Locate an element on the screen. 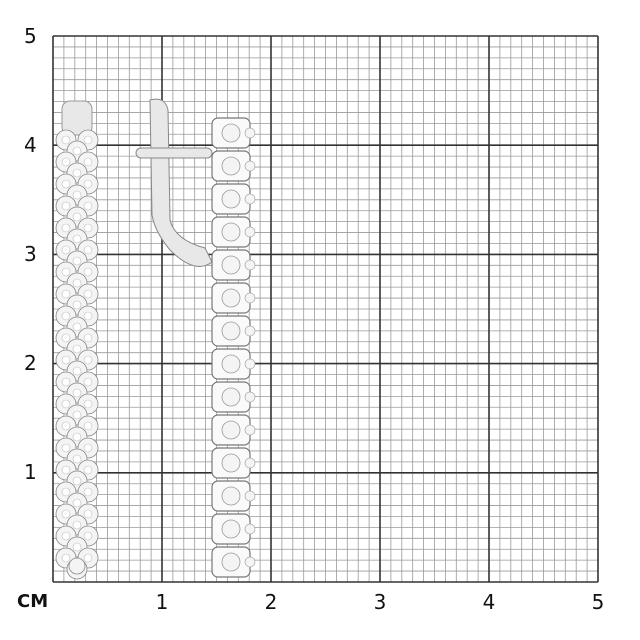 The image size is (640, 640). ear-post is located at coordinates (174, 153).